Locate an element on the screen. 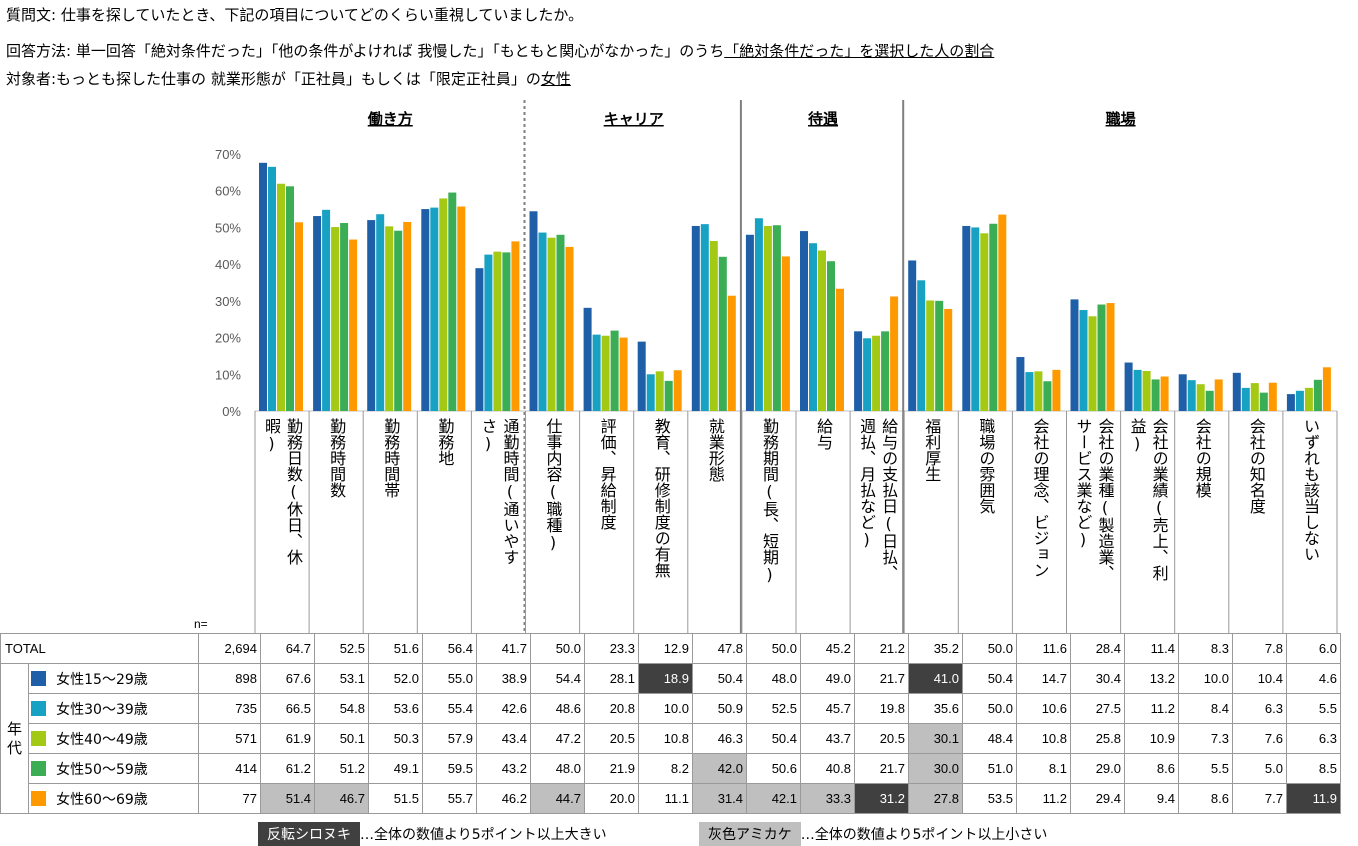 This screenshot has width=1358, height=846. category-label: 仕事内容(職種) is located at coordinates (553, 485).